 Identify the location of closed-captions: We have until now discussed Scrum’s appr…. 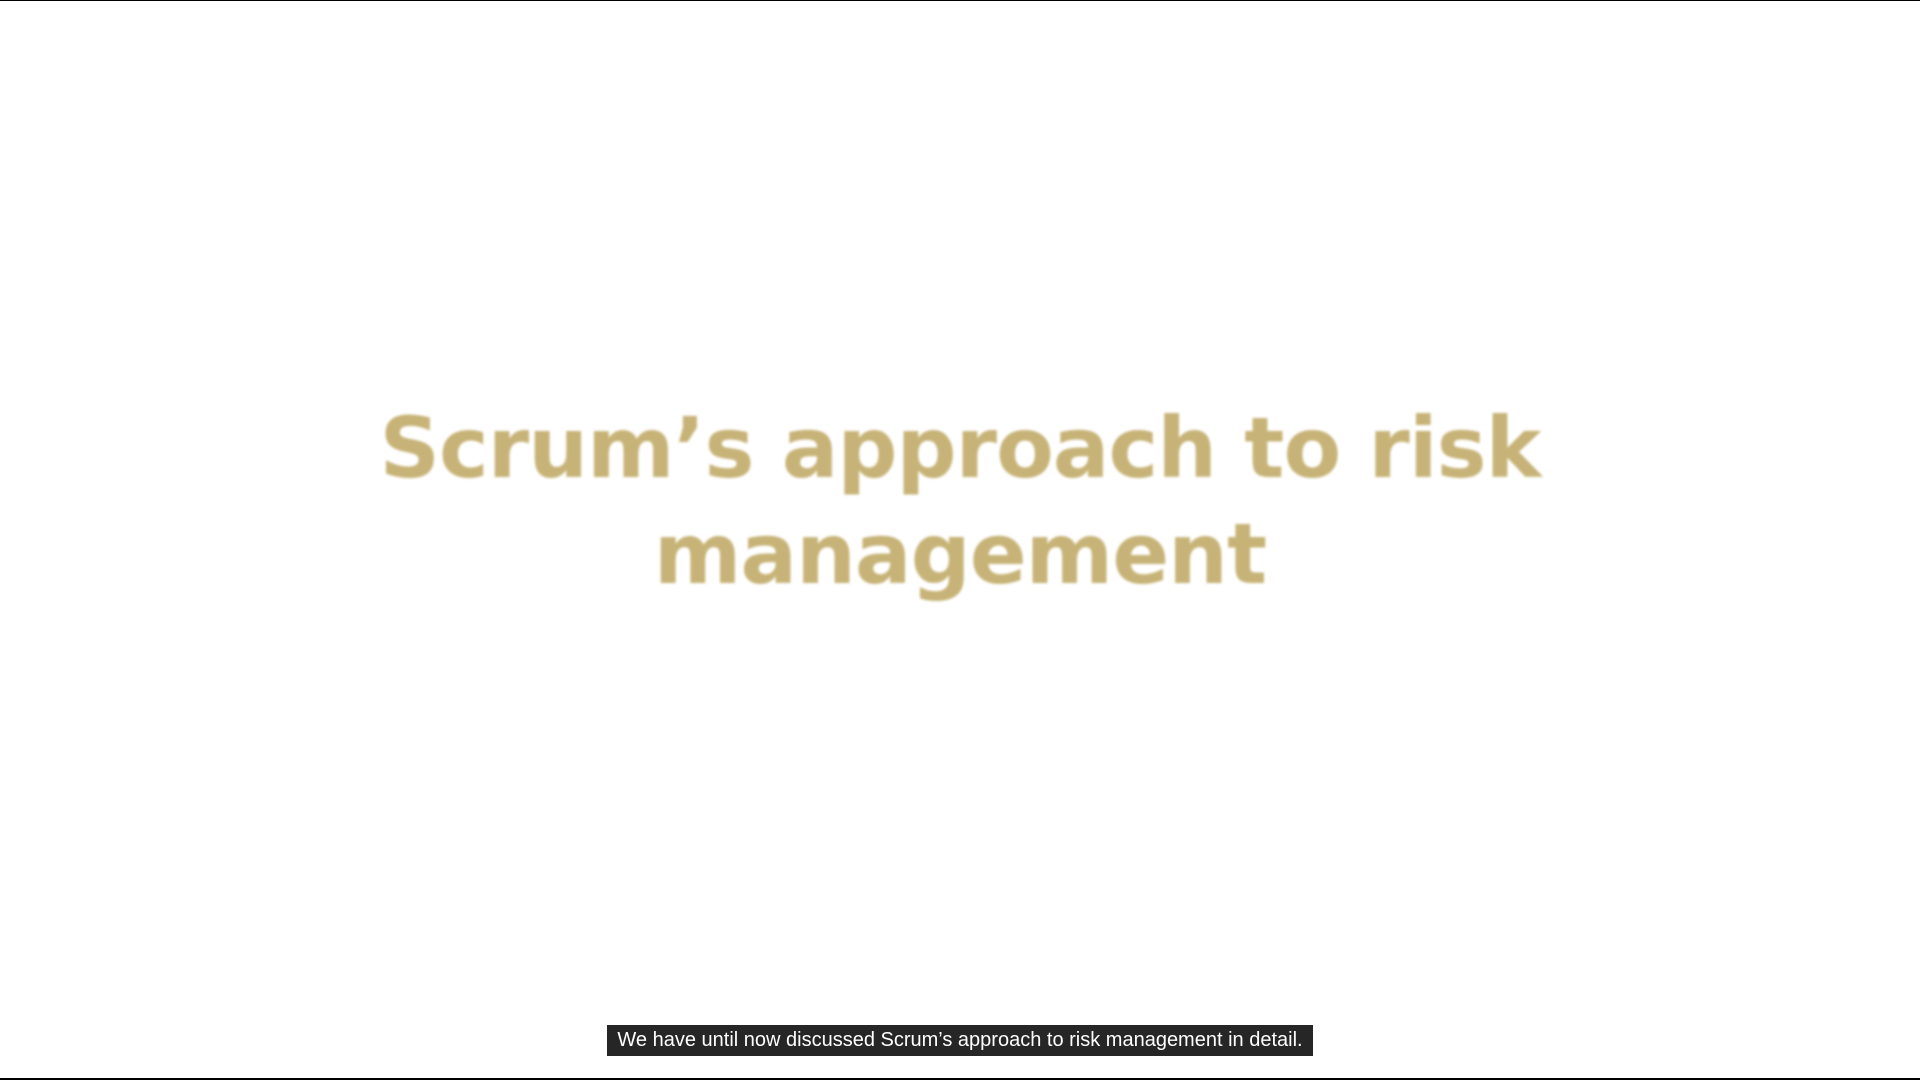
(960, 1040).